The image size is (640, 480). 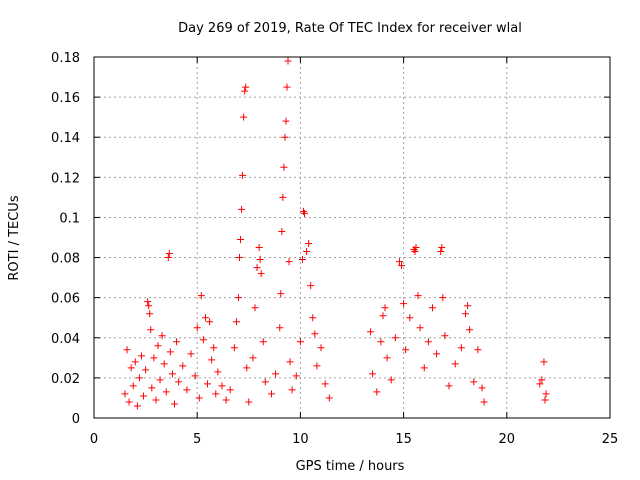 What do you see at coordinates (76, 419) in the screenshot?
I see `y-tick-label: 0` at bounding box center [76, 419].